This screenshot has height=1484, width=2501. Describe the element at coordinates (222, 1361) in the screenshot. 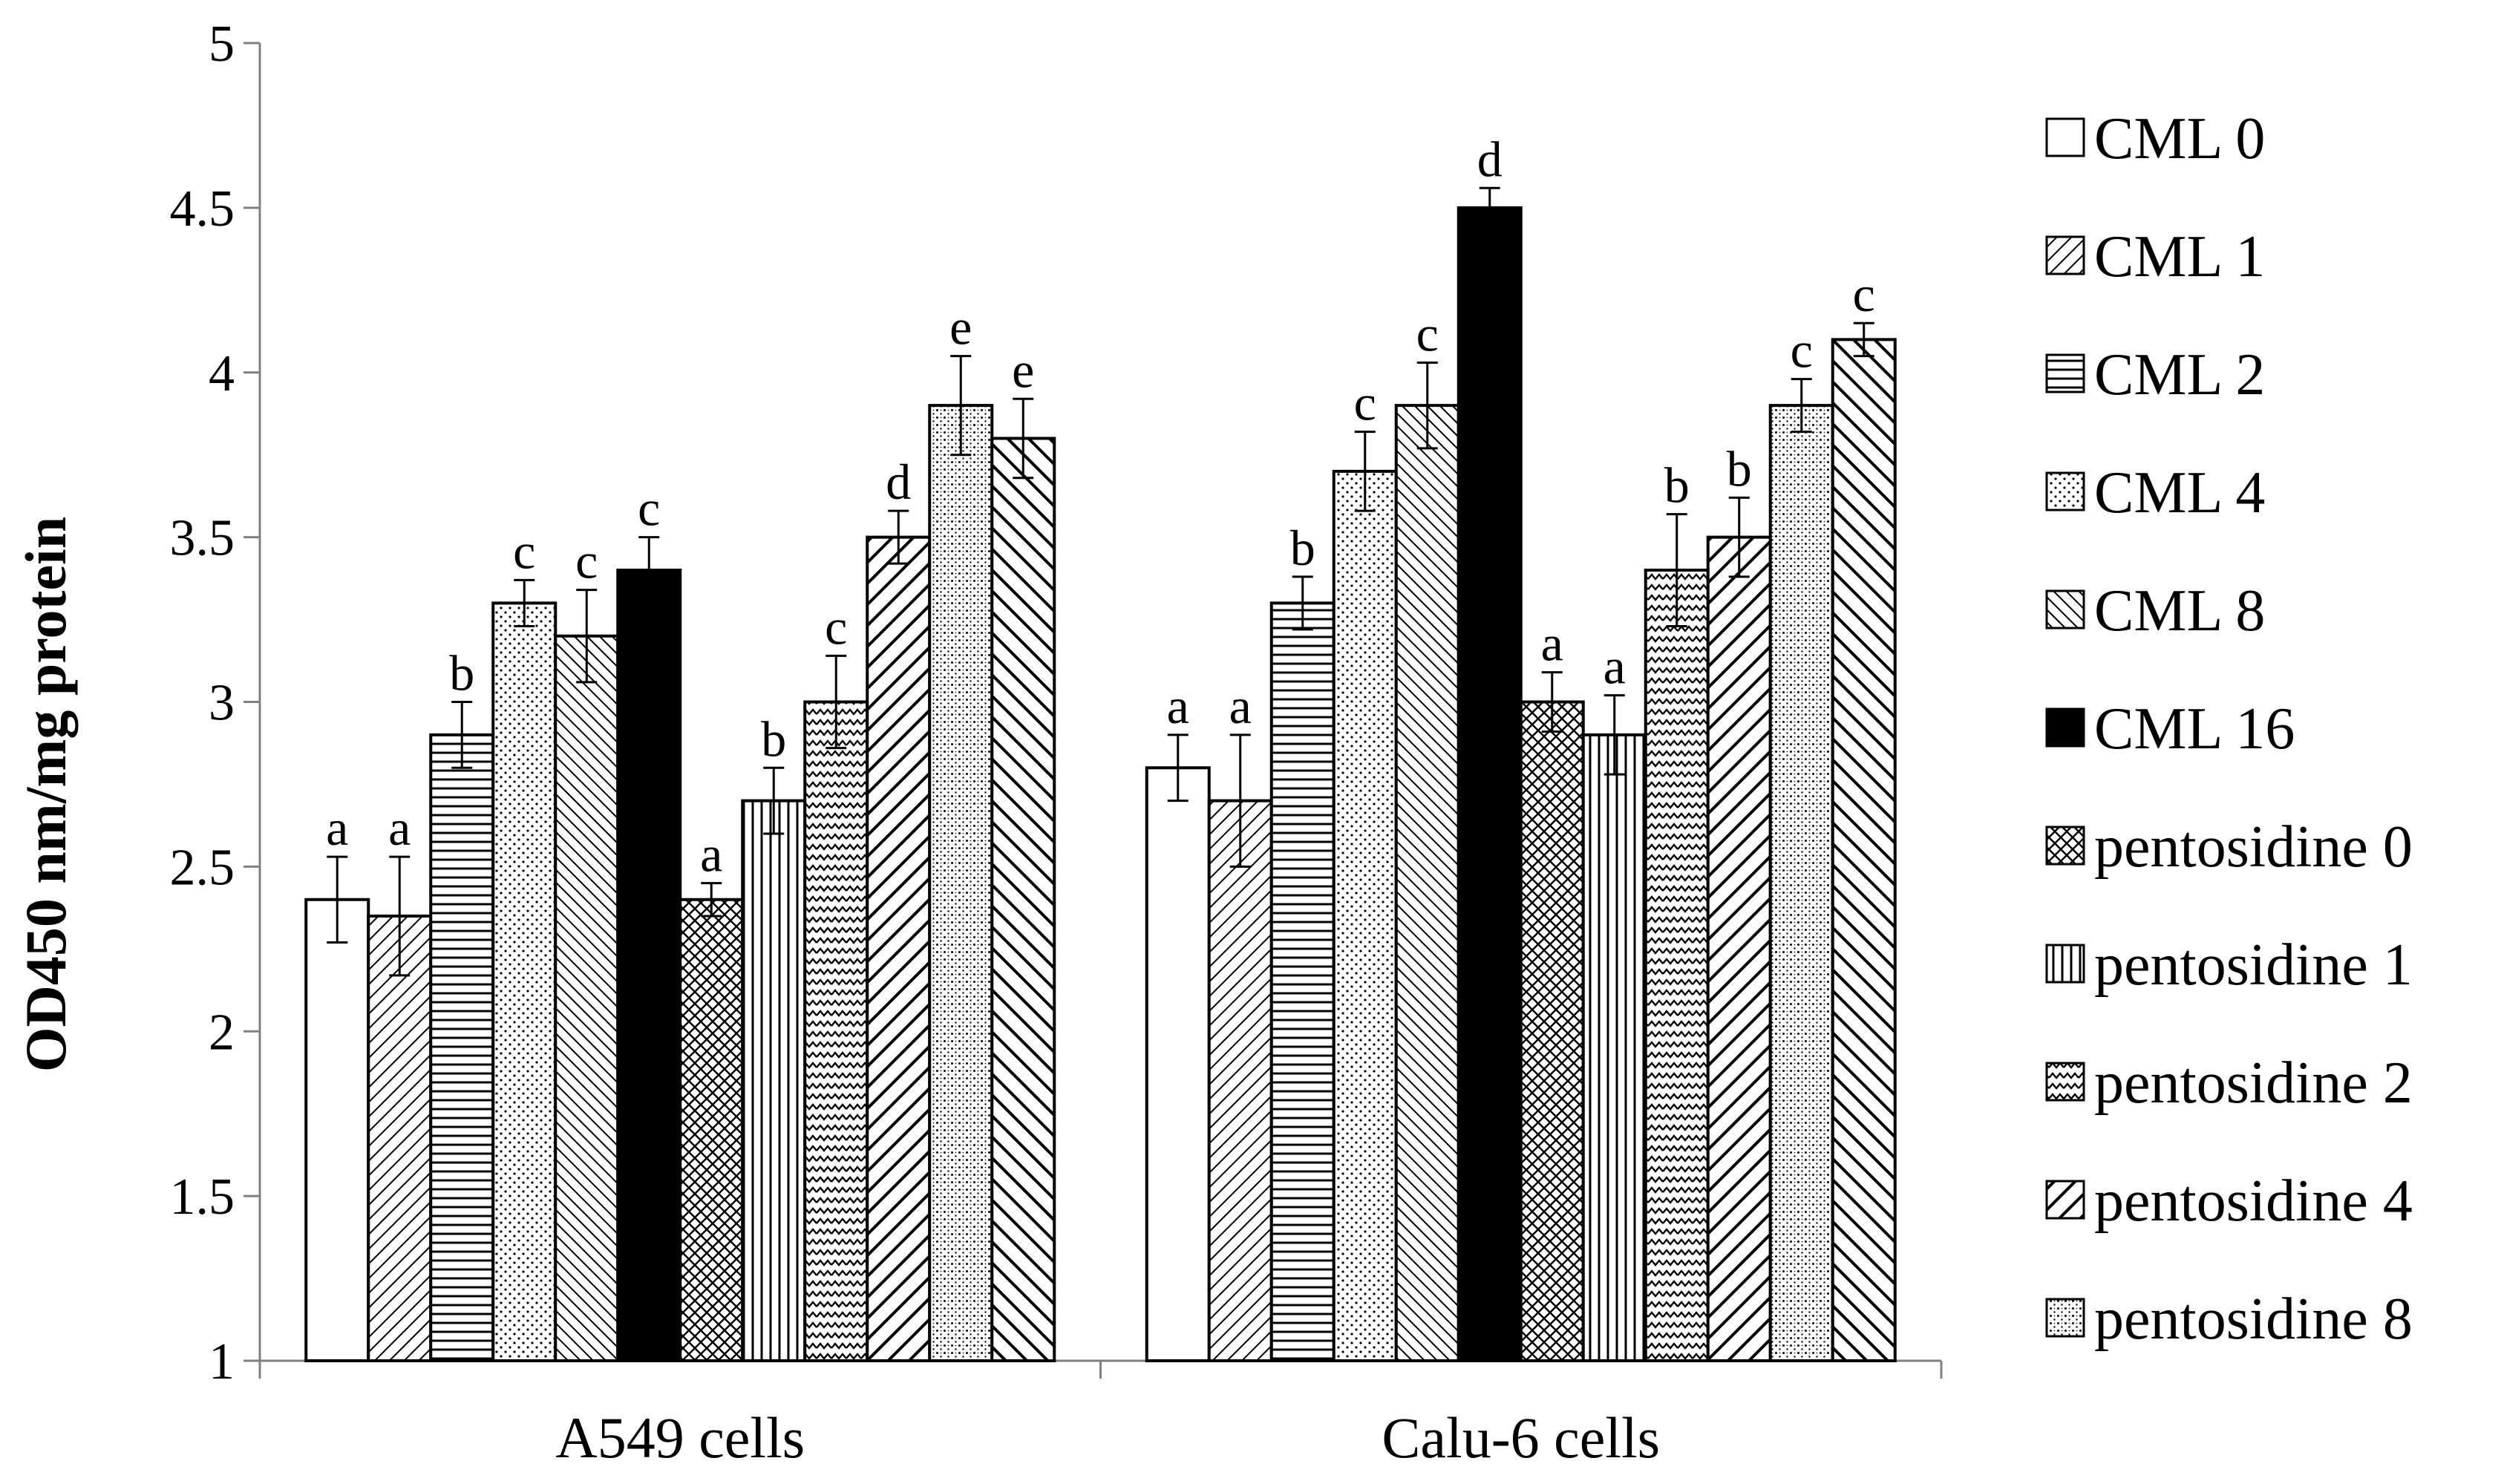

I see `y-tick-label: 1` at that location.